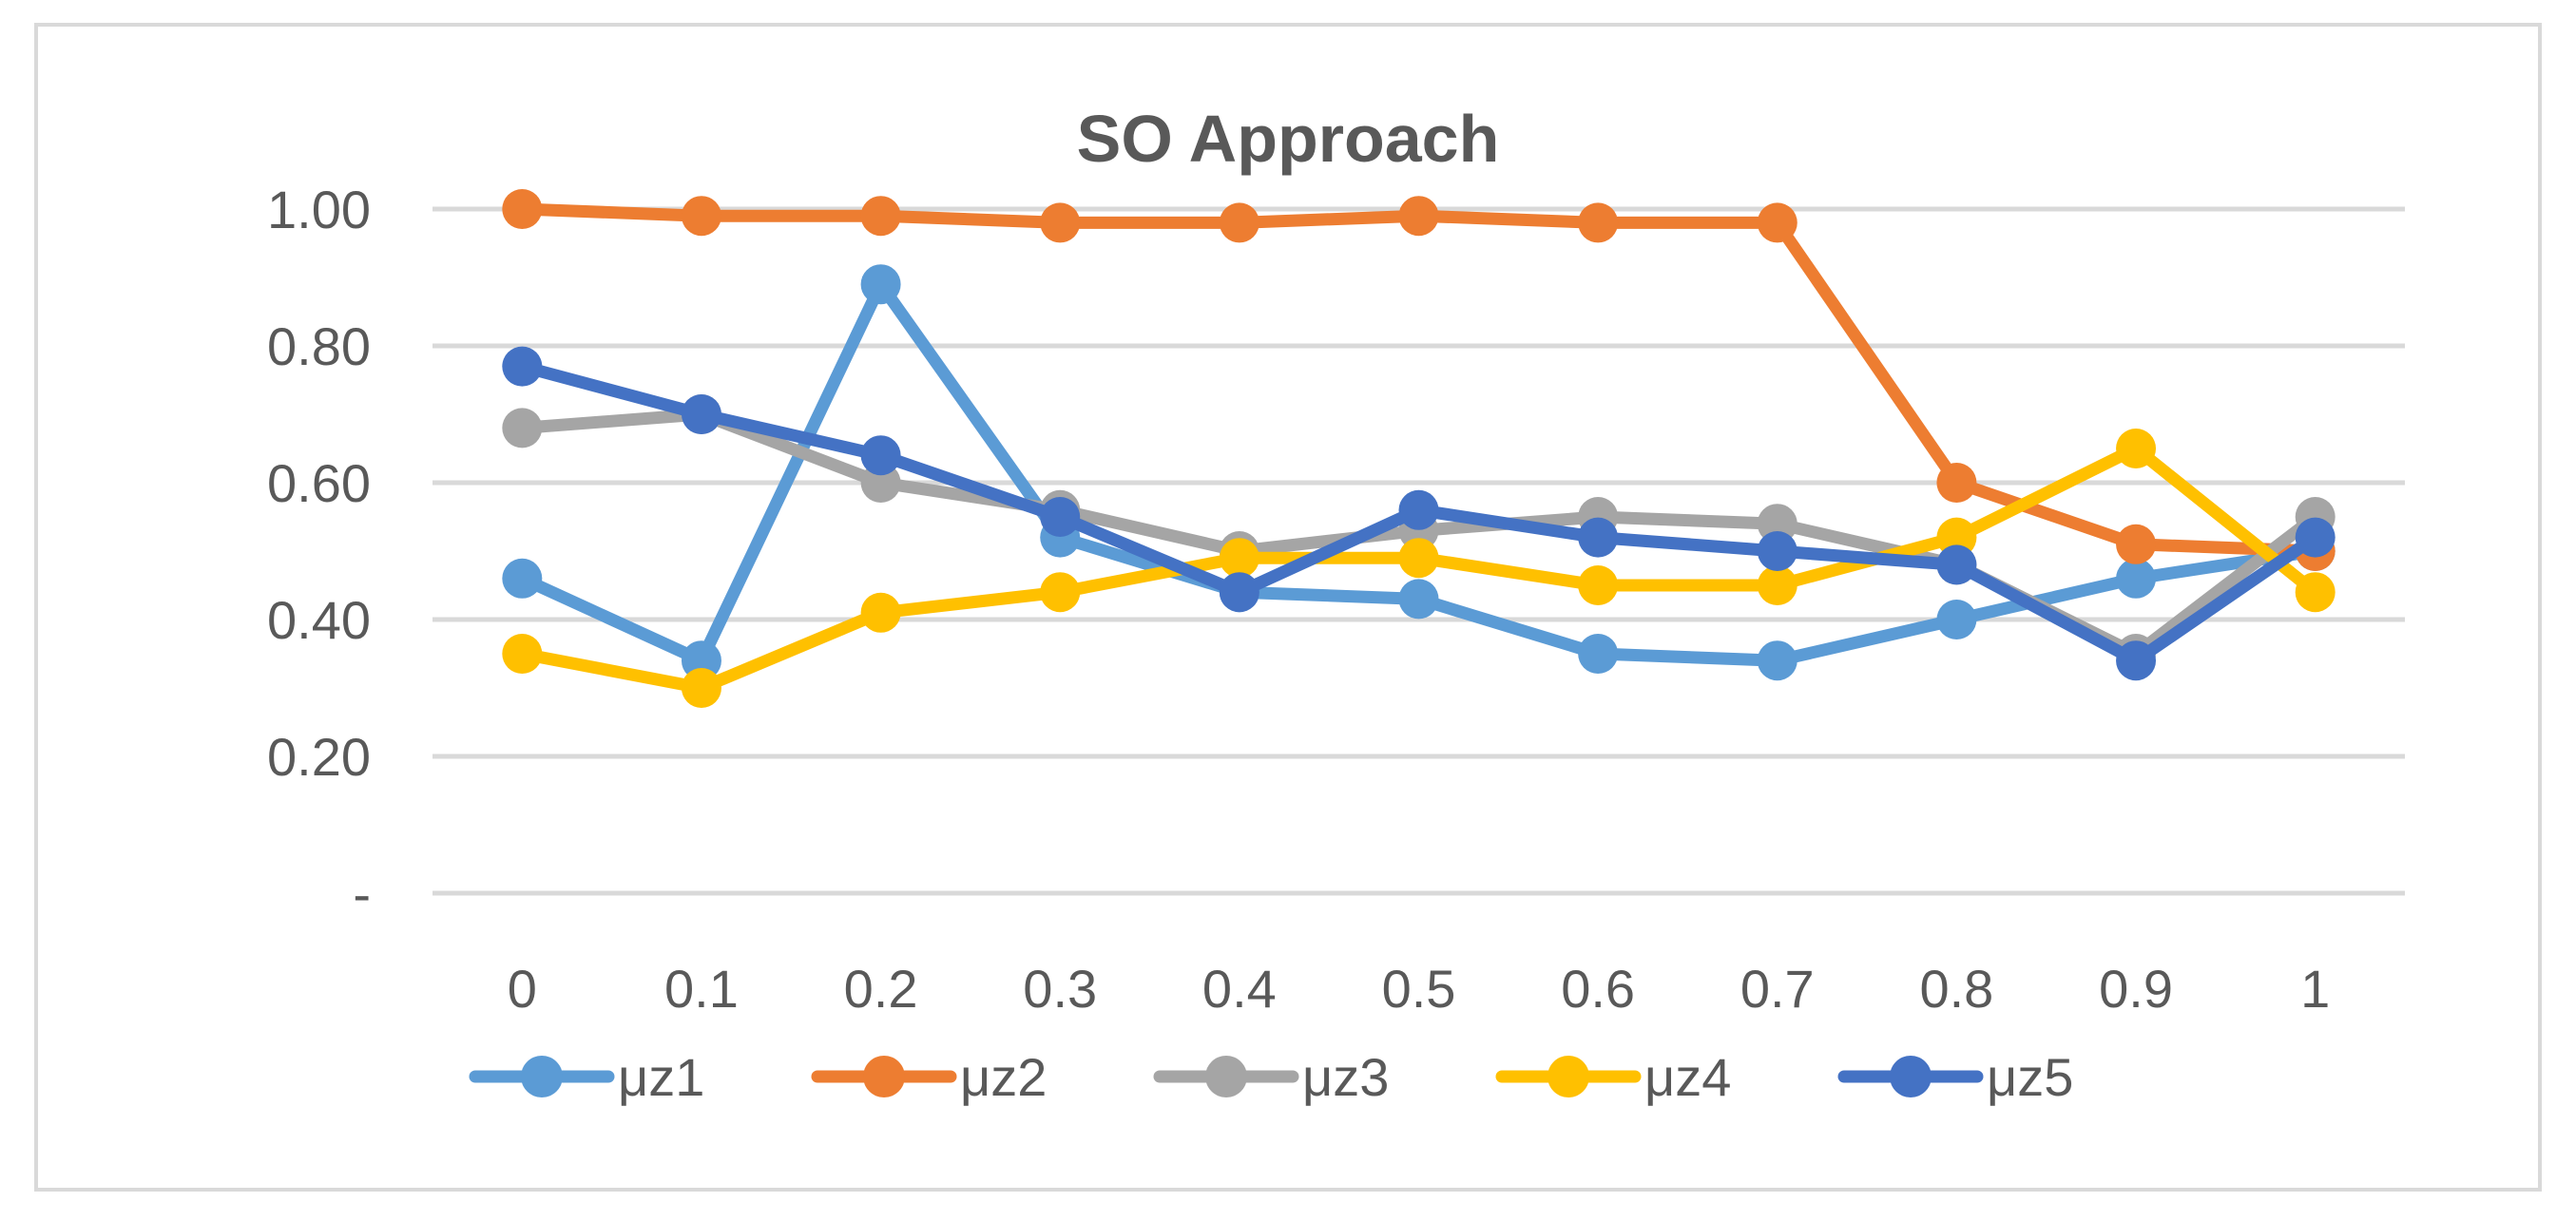 This screenshot has height=1221, width=2576. What do you see at coordinates (701, 989) in the screenshot?
I see `x-tick-label: 0.1` at bounding box center [701, 989].